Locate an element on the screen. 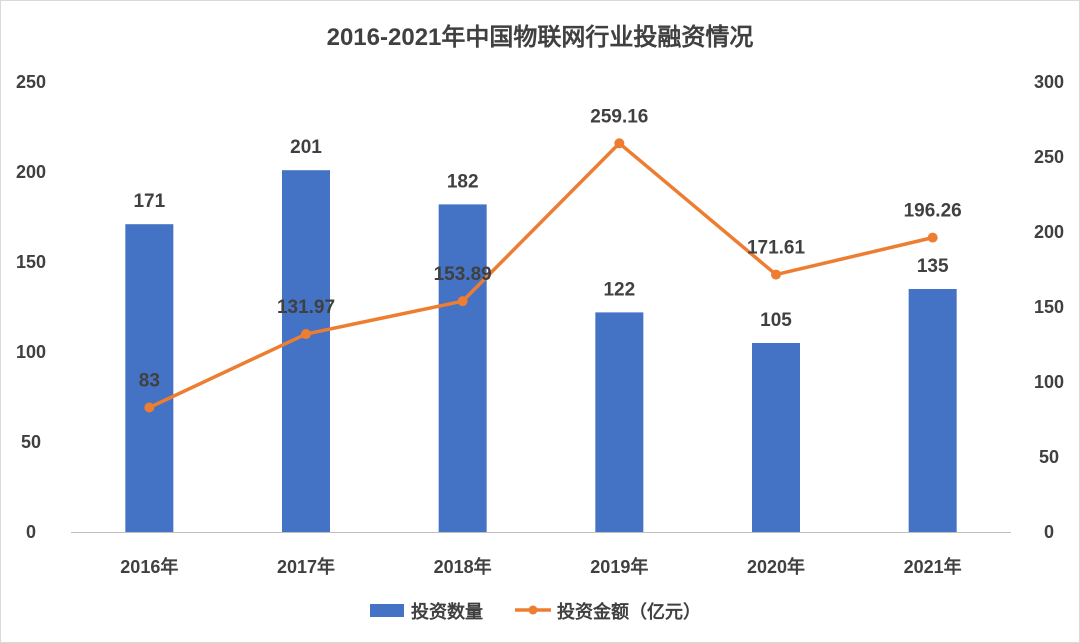 The height and width of the screenshot is (643, 1080). y-right-tick-label: 250 is located at coordinates (1049, 157).